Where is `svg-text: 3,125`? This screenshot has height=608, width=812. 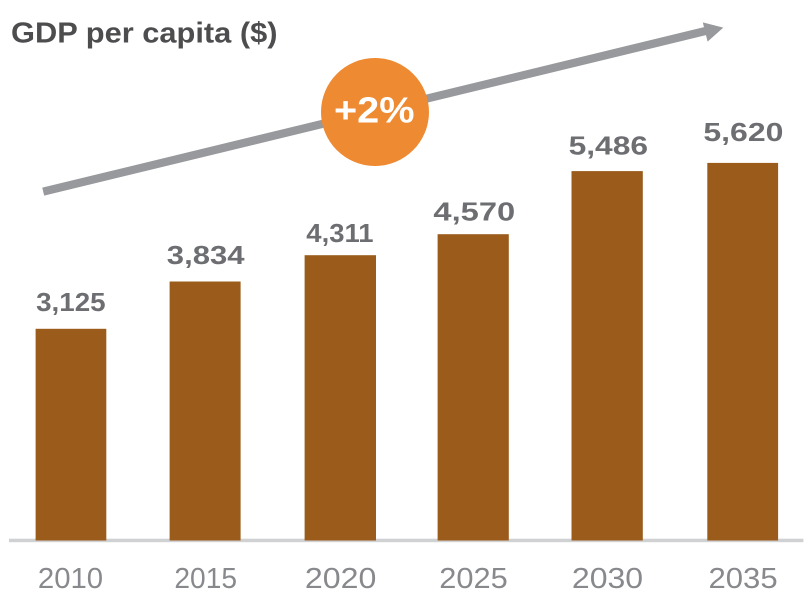
svg-text: 3,125 is located at coordinates (71, 302).